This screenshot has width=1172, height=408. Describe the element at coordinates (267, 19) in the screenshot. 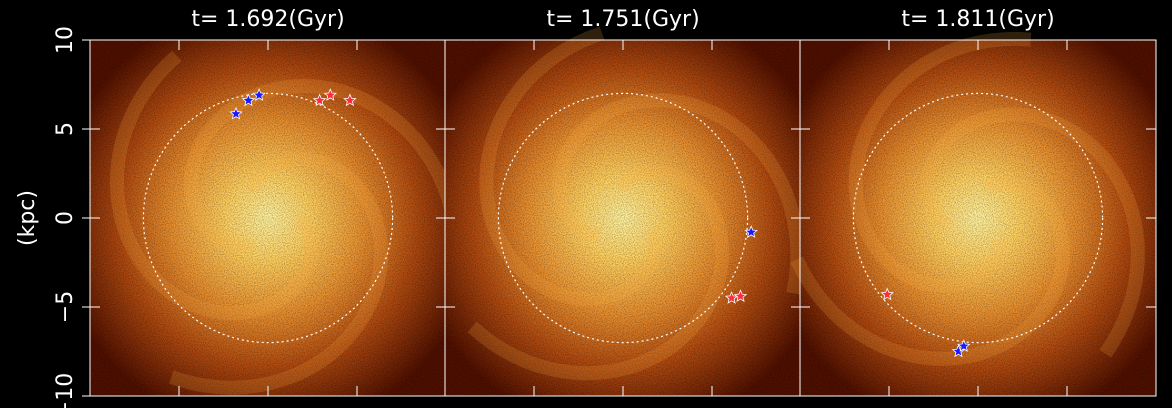

I see `panel-title: t= 1.692(Gyr)` at that location.